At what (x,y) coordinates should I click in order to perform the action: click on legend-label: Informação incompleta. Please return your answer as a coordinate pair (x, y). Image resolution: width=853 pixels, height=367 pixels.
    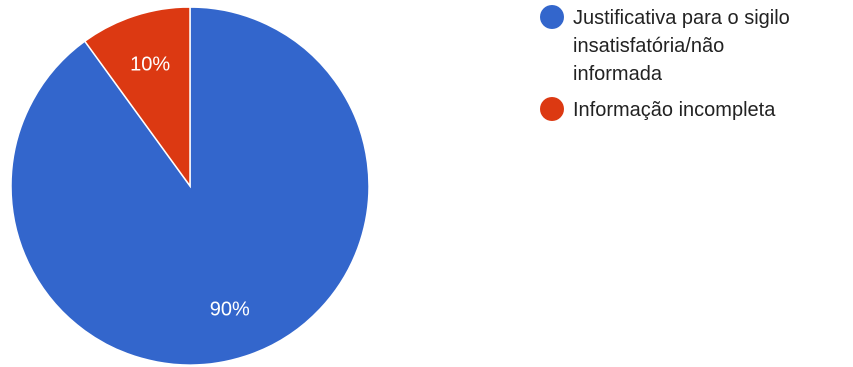
    Looking at the image, I should click on (674, 110).